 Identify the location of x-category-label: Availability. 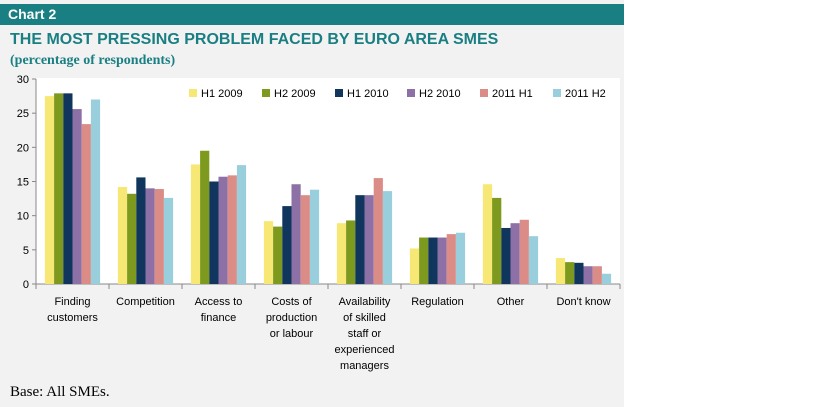
(365, 302).